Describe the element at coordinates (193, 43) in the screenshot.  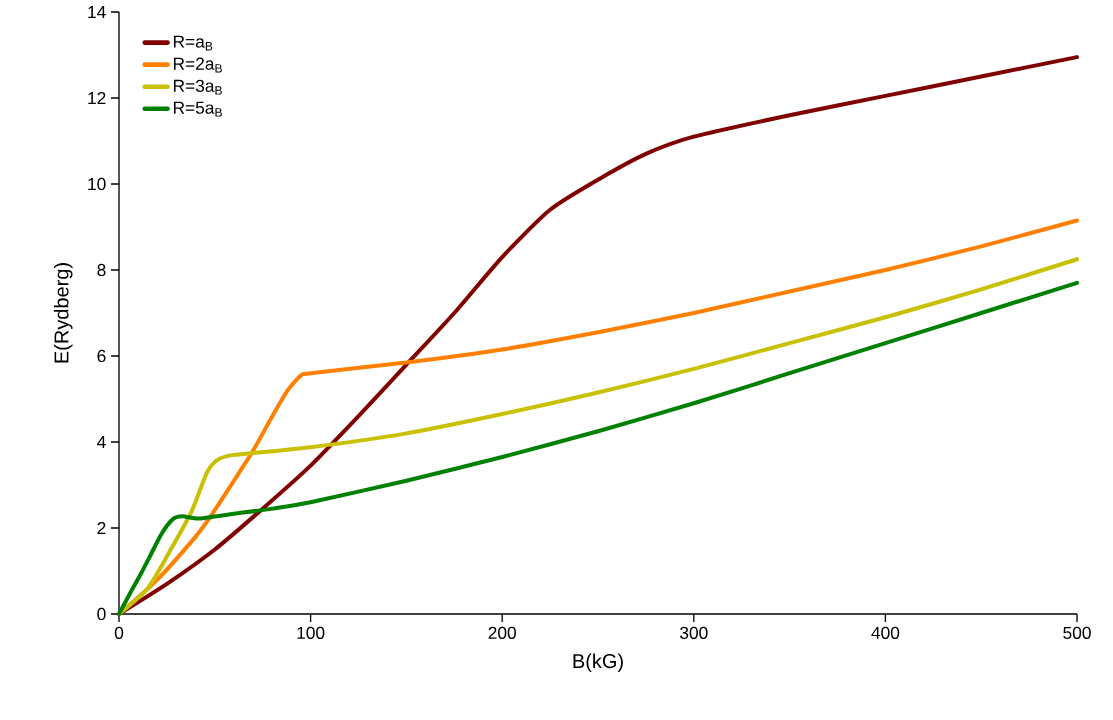
I see `legend-label: R=a$_{B}$` at that location.